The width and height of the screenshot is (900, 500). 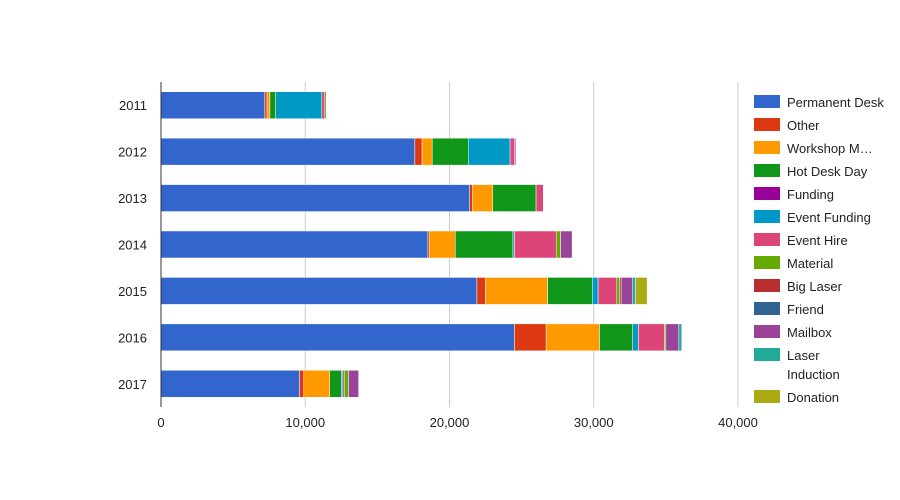 What do you see at coordinates (805, 309) in the screenshot?
I see `legend-label: Friend` at bounding box center [805, 309].